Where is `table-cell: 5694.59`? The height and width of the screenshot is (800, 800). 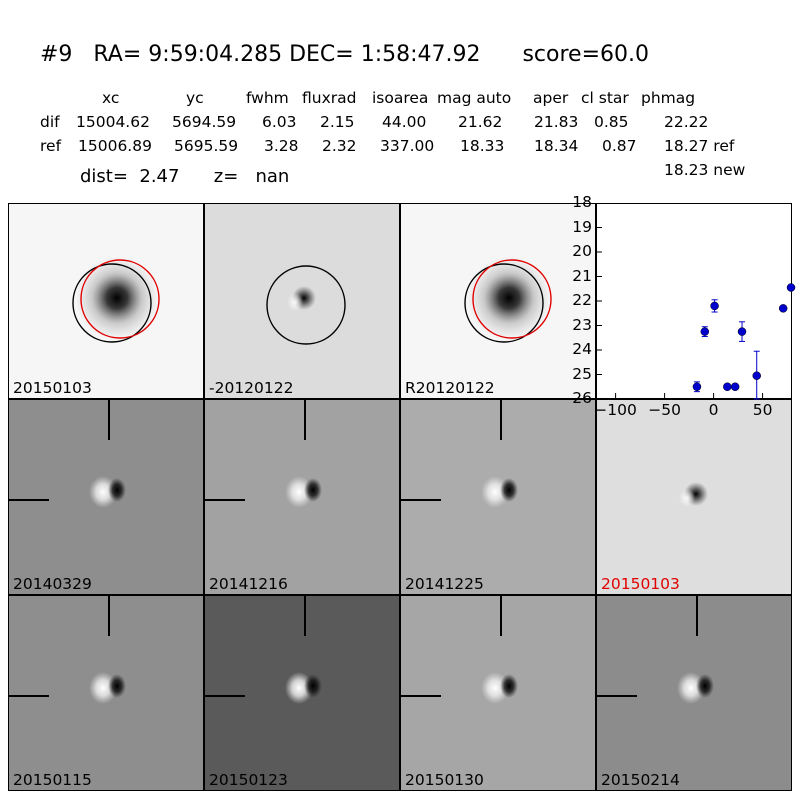 table-cell: 5694.59 is located at coordinates (204, 122).